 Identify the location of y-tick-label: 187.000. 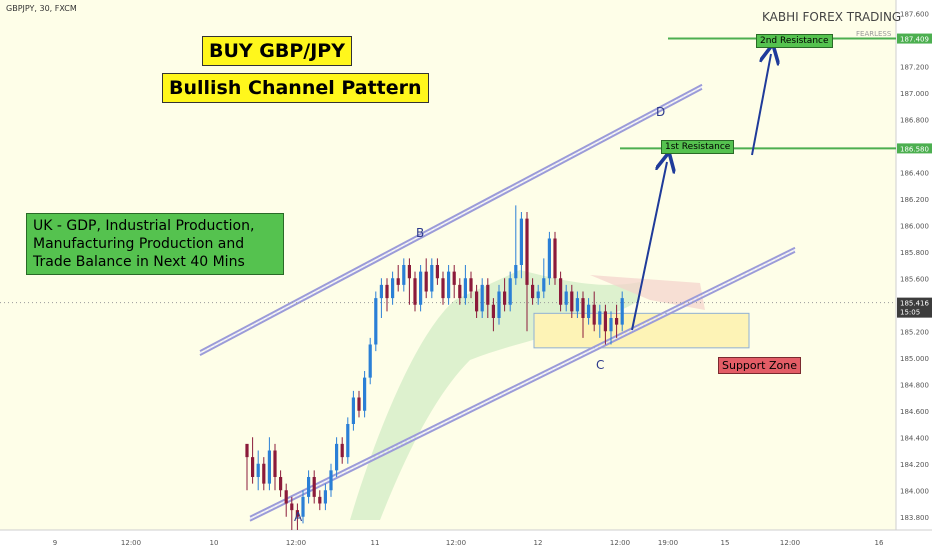
(914, 94).